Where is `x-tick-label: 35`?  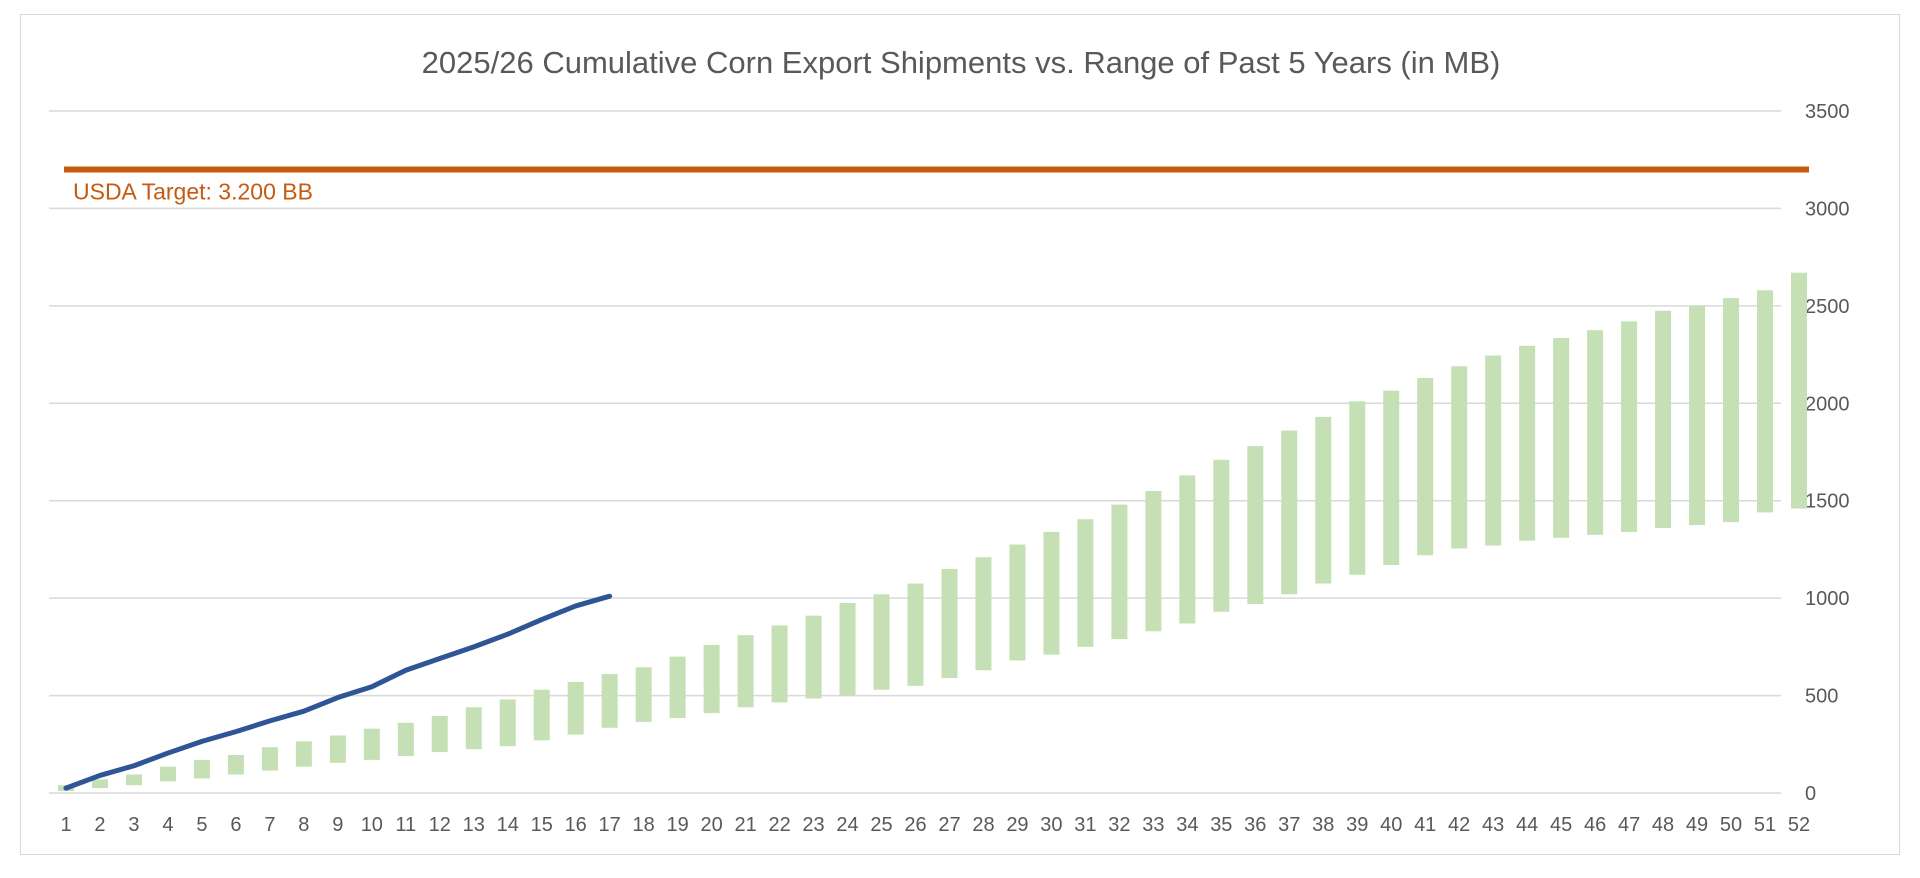
x-tick-label: 35 is located at coordinates (1221, 825).